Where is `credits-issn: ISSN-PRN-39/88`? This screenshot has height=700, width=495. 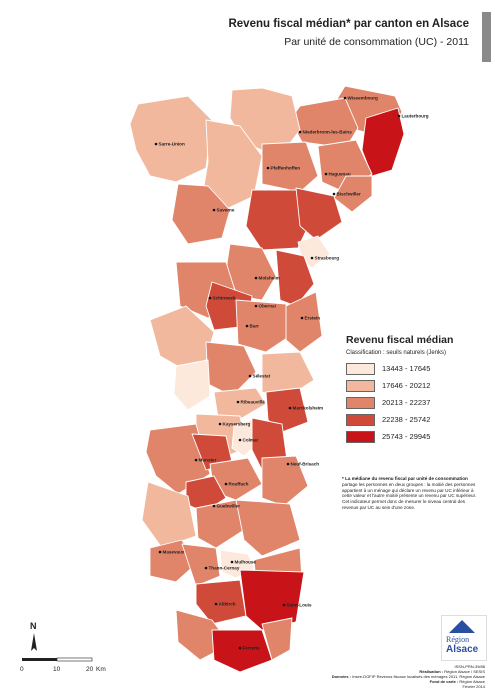 credits-issn: ISSN-PRN-39/88 is located at coordinates (469, 666).